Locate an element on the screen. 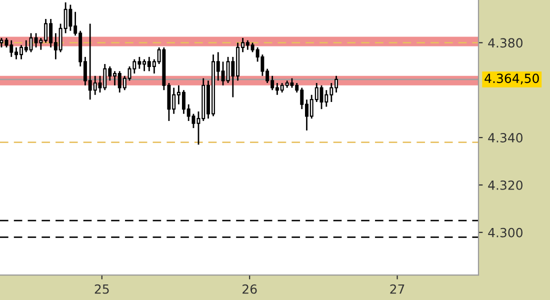 This screenshot has width=550, height=300. y-tick-label: 4.340 is located at coordinates (505, 137).